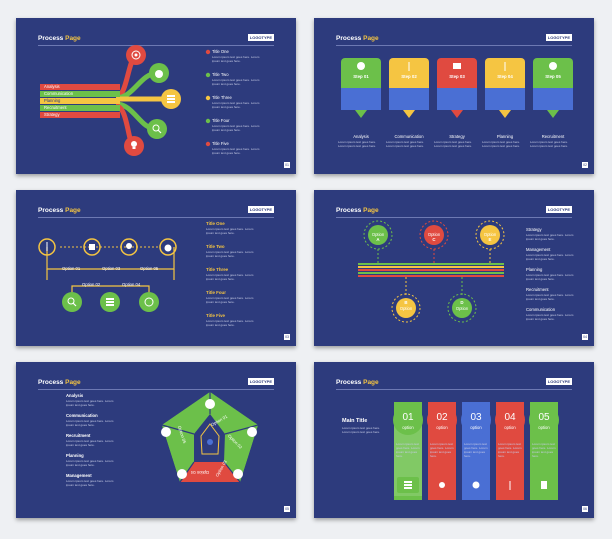 The image size is (612, 539). What do you see at coordinates (442, 417) in the screenshot?
I see `num-02: 02` at bounding box center [442, 417].